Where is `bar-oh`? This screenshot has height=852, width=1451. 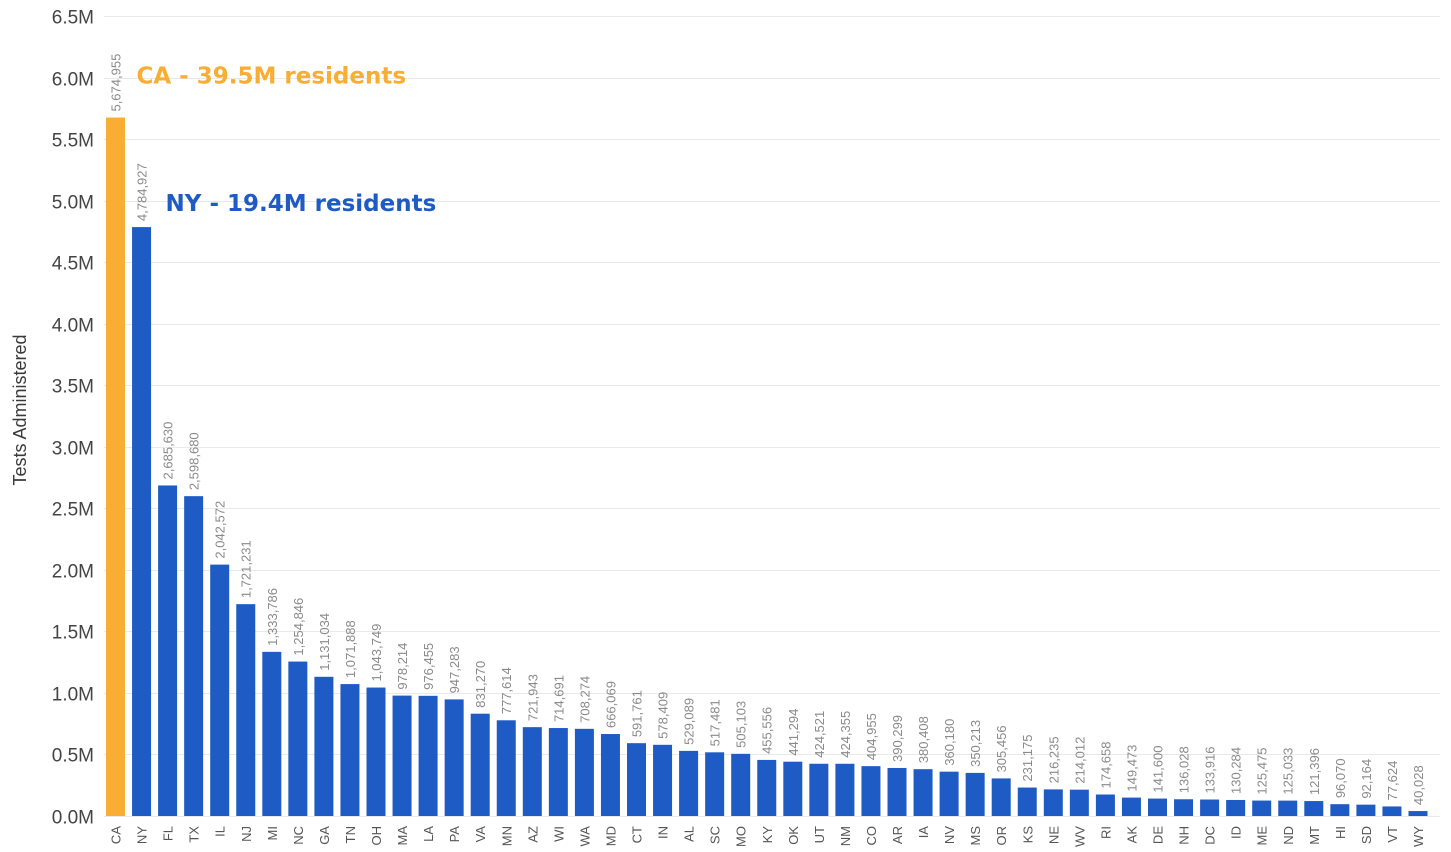
bar-oh is located at coordinates (376, 751).